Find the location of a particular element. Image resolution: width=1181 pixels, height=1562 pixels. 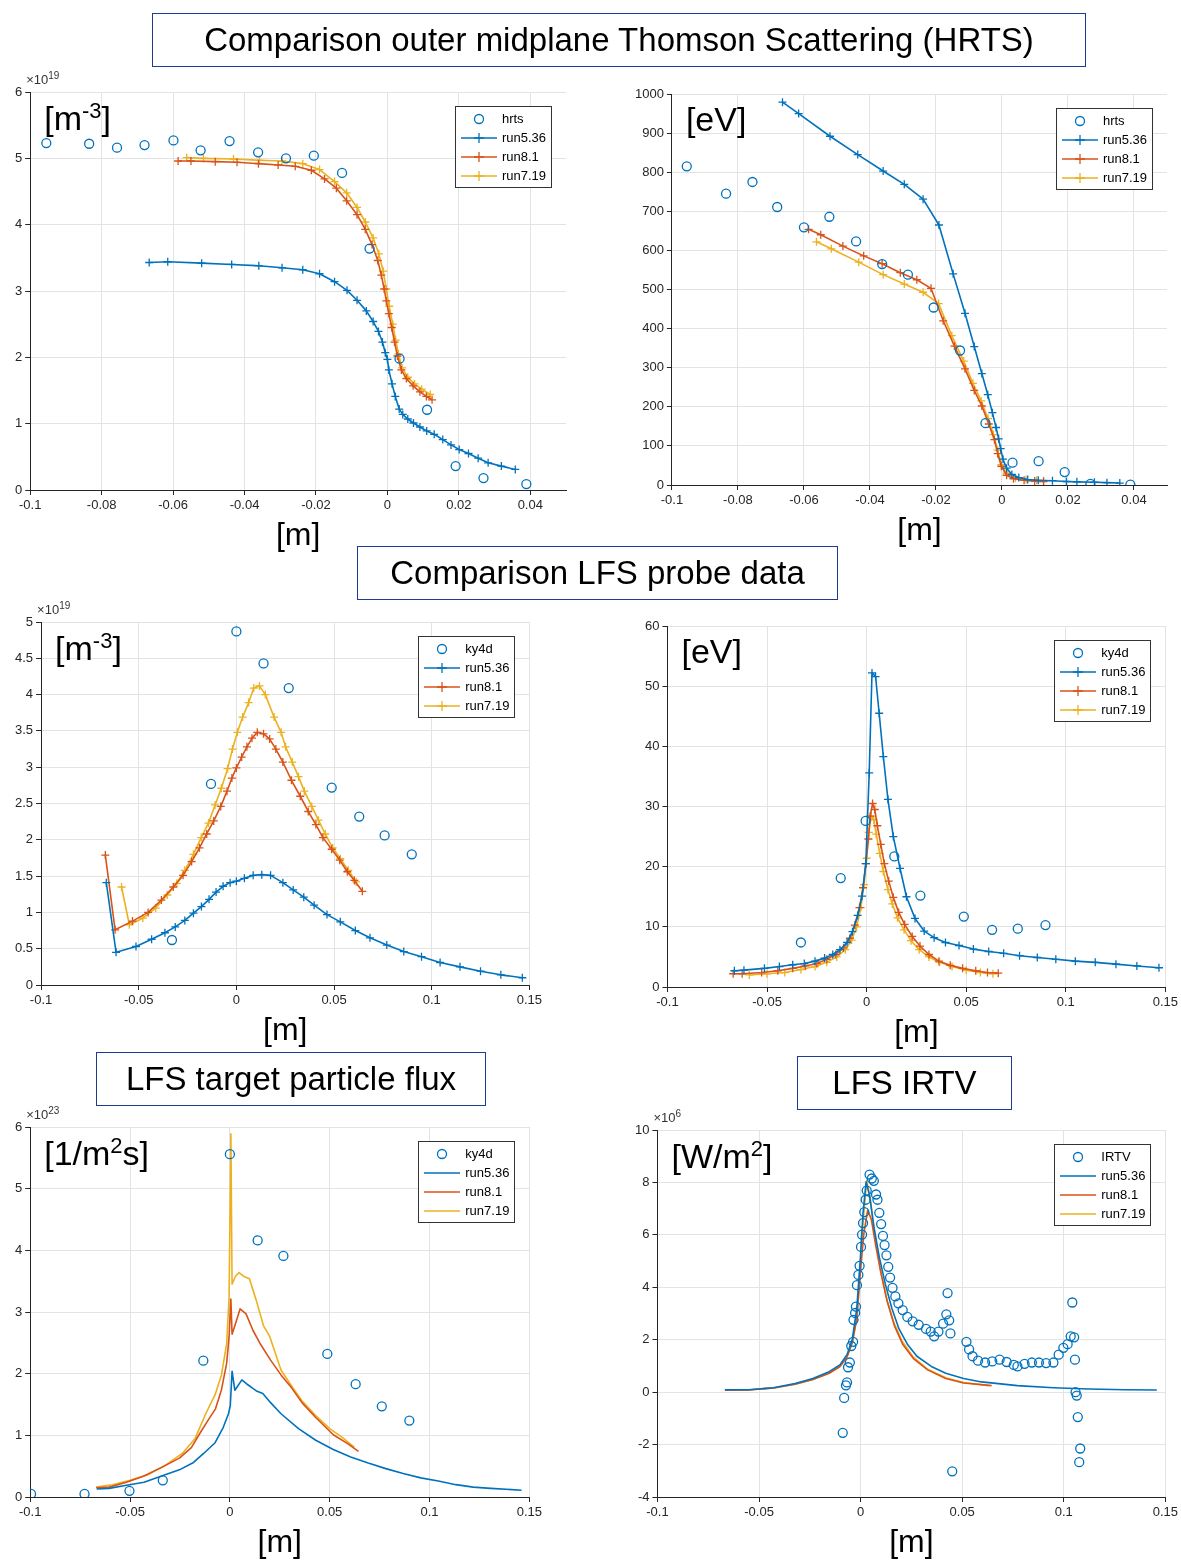

y-tick-label: -4 is located at coordinates (643, 1496).